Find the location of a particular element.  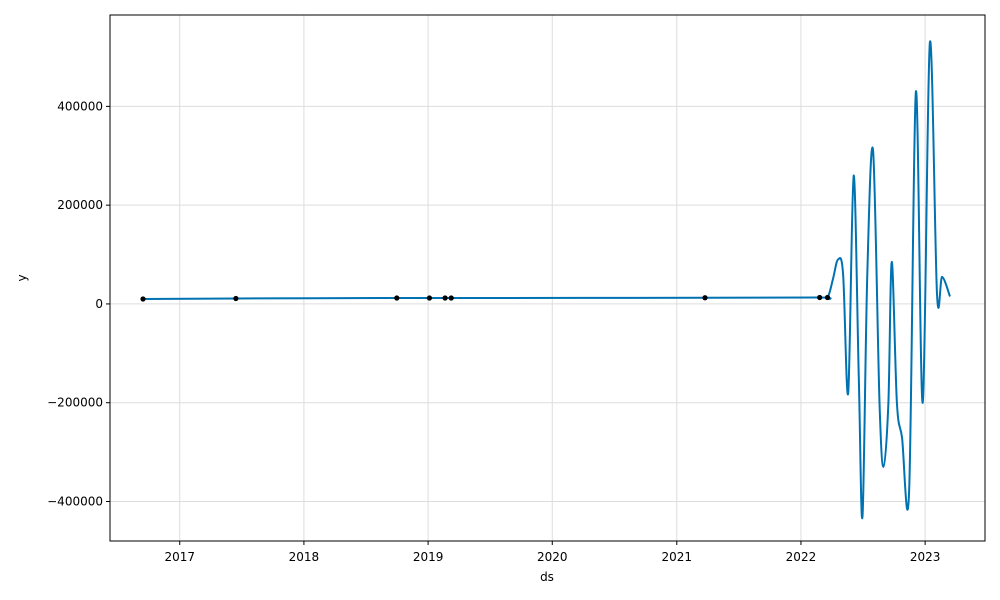

y-tick-label: 0 is located at coordinates (99, 304).